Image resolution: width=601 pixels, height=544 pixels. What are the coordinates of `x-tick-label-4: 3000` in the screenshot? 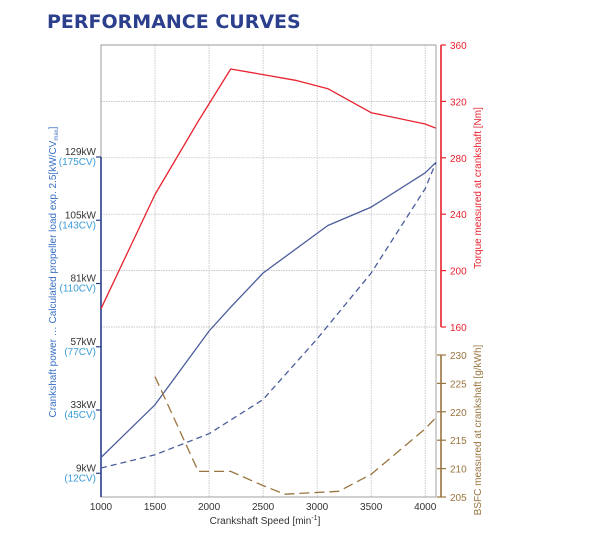 It's located at (317, 507).